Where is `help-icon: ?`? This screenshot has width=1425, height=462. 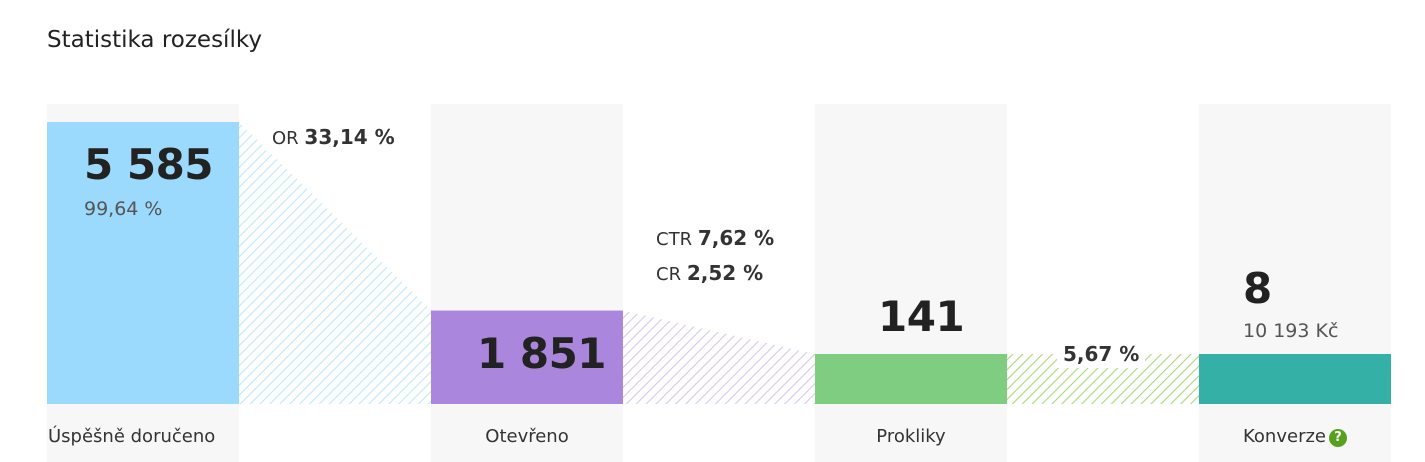
help-icon: ? is located at coordinates (1337, 438).